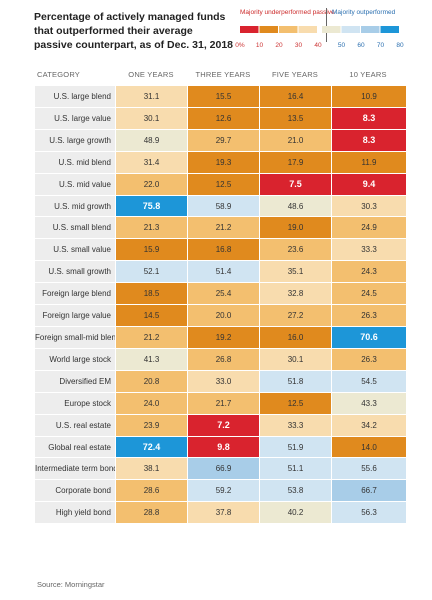 The height and width of the screenshot is (600, 432). Describe the element at coordinates (151, 294) in the screenshot. I see `heatmap-cell: 18.5` at that location.